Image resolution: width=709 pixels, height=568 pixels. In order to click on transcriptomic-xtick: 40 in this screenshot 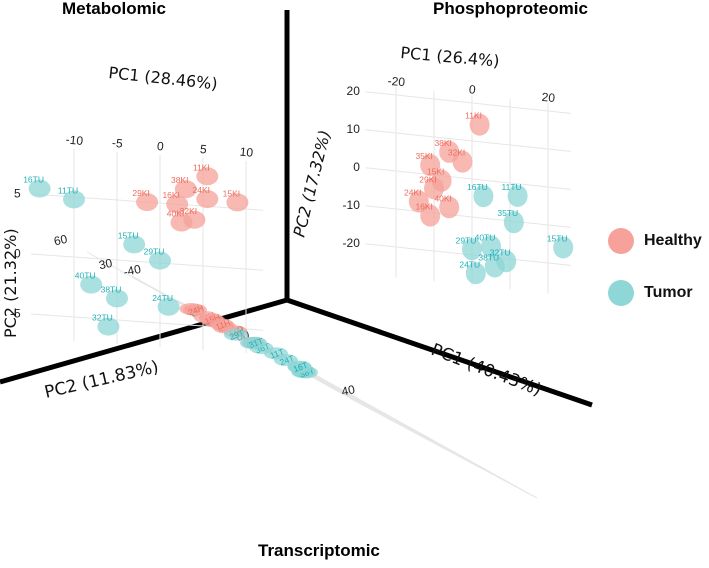, I will do `click(348, 390)`.